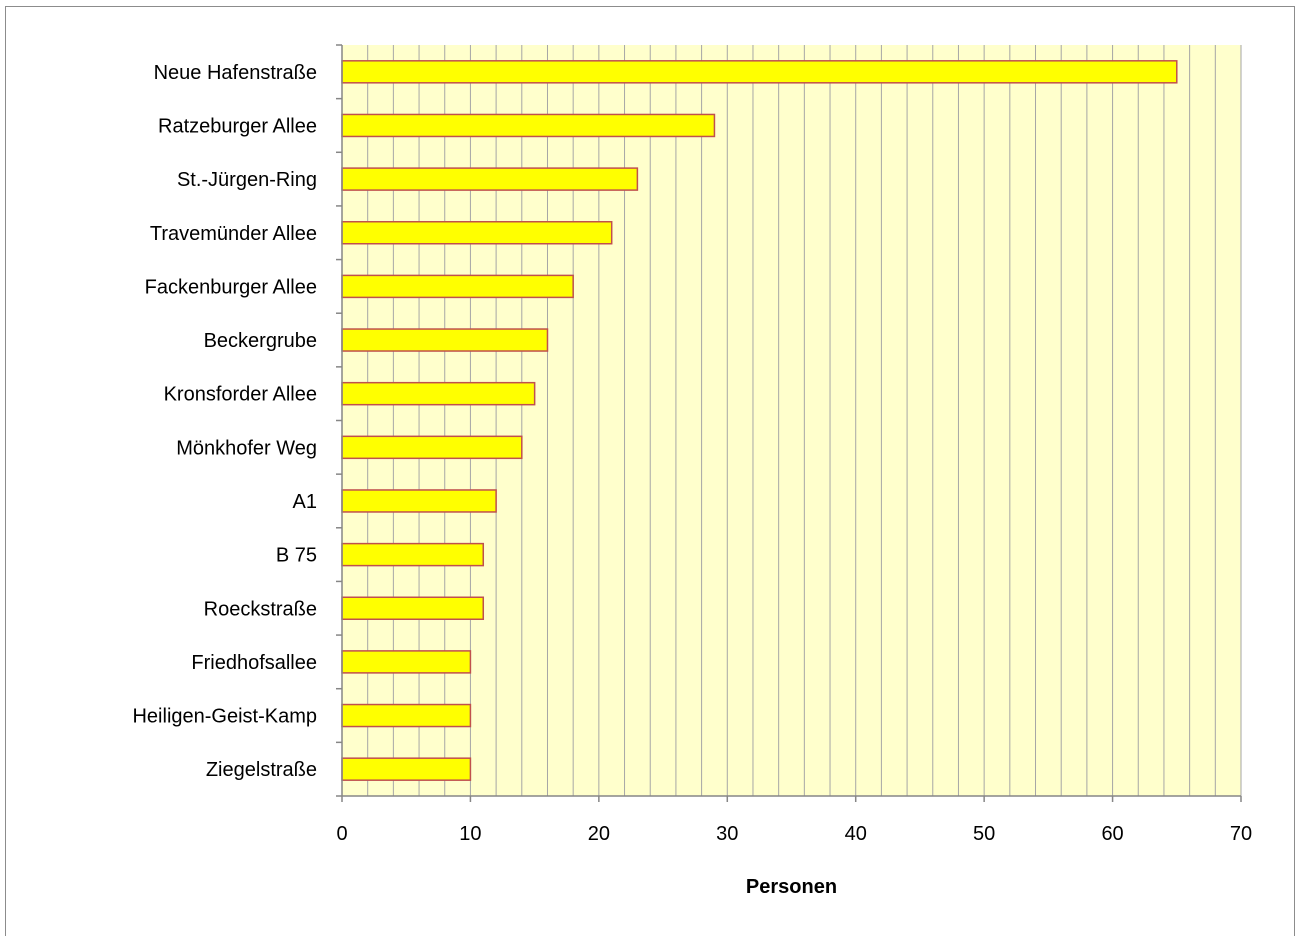 Image resolution: width=1300 pixels, height=936 pixels. Describe the element at coordinates (246, 448) in the screenshot. I see `category-label: Mönkhofer Weg` at that location.